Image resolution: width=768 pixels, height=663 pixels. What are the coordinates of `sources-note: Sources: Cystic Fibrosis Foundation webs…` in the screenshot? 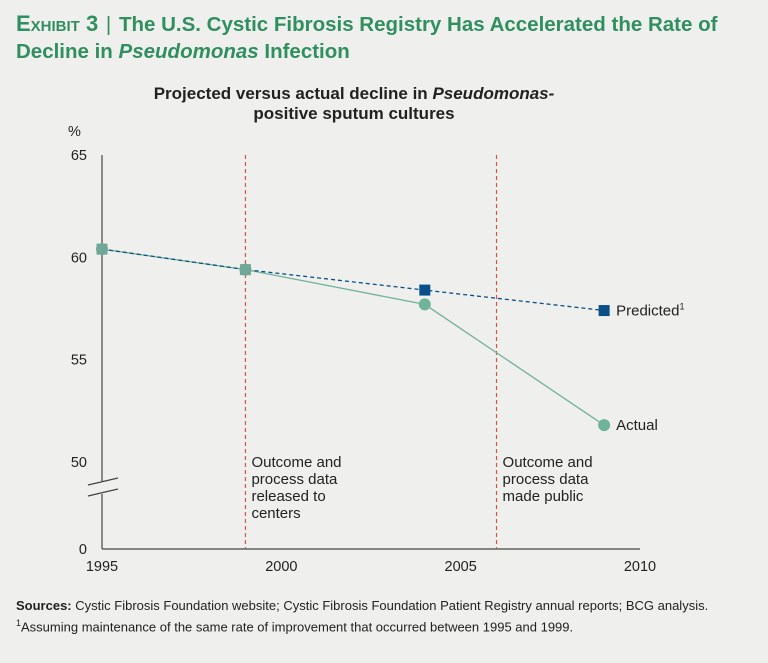 It's located at (386, 606).